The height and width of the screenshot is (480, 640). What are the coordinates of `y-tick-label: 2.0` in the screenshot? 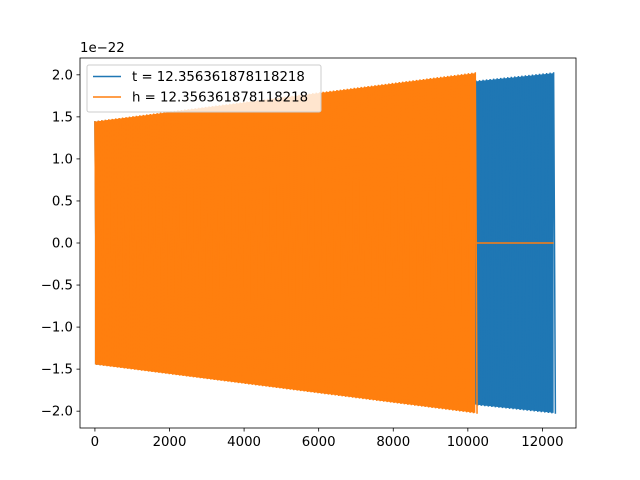 It's located at (62, 75).